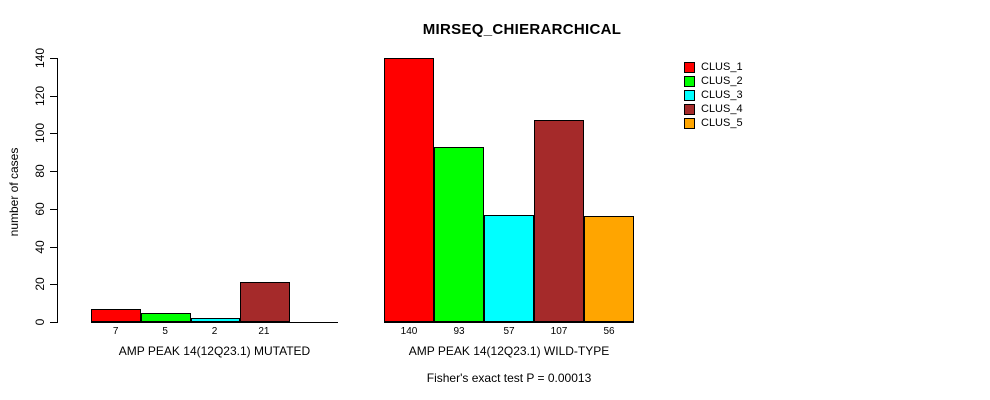 The height and width of the screenshot is (400, 990). I want to click on chart-title: MIRSEQ_CHIERARCHICAL, so click(522, 29).